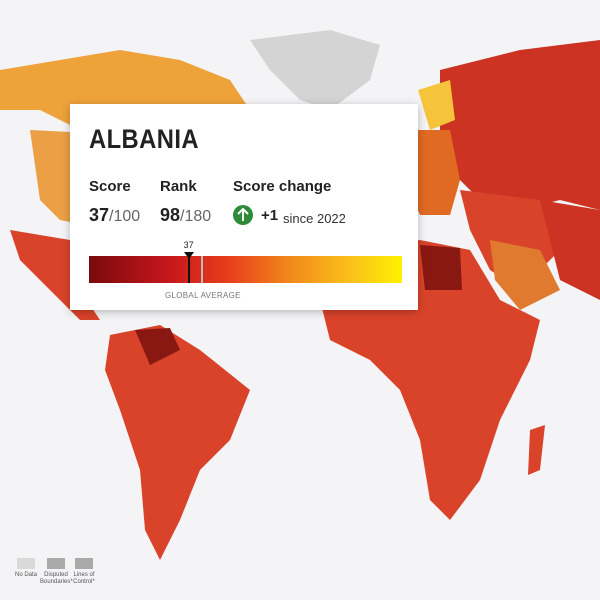  What do you see at coordinates (436, 105) in the screenshot?
I see `scandinavia` at bounding box center [436, 105].